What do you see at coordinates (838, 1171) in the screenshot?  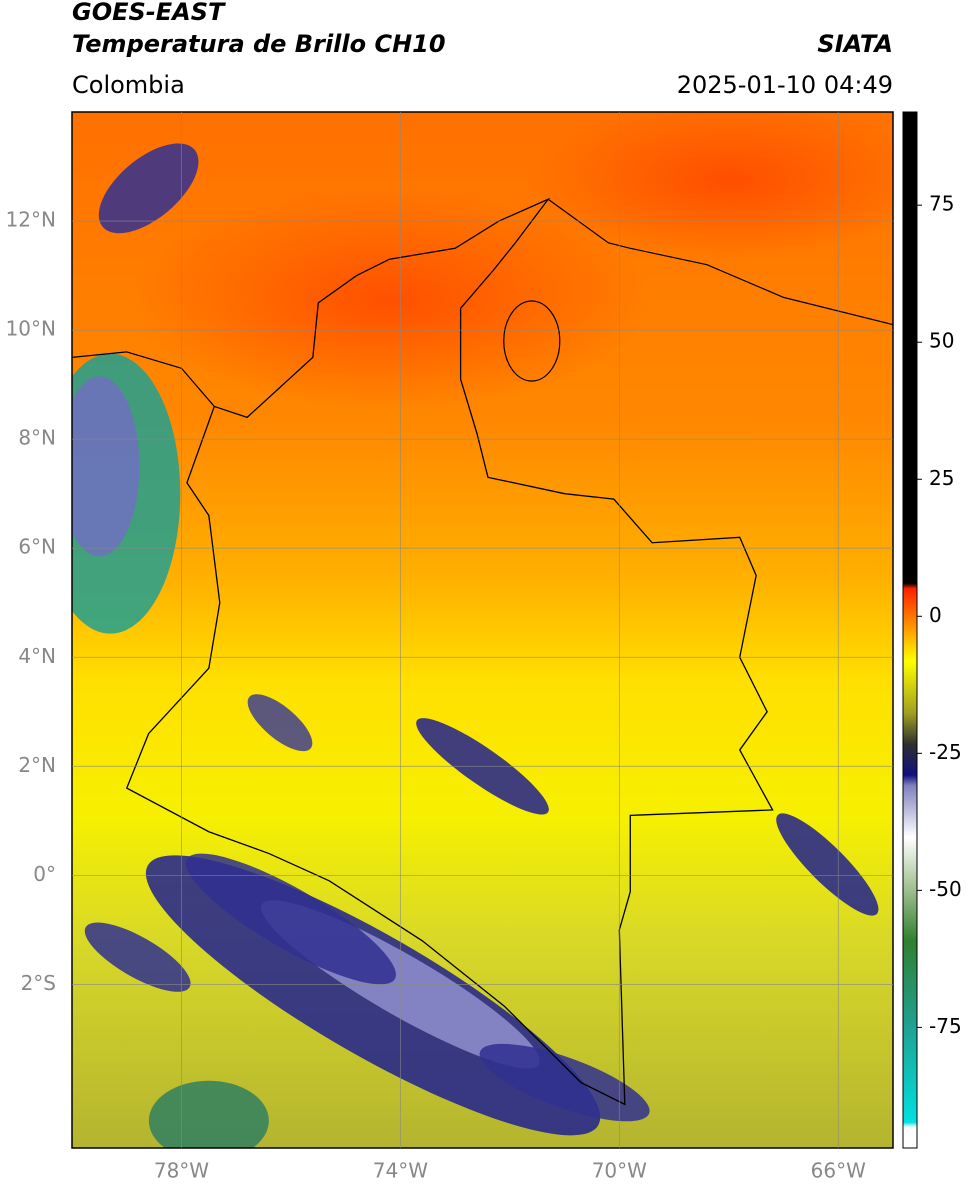 I see `x-tick-label: 66°W` at bounding box center [838, 1171].